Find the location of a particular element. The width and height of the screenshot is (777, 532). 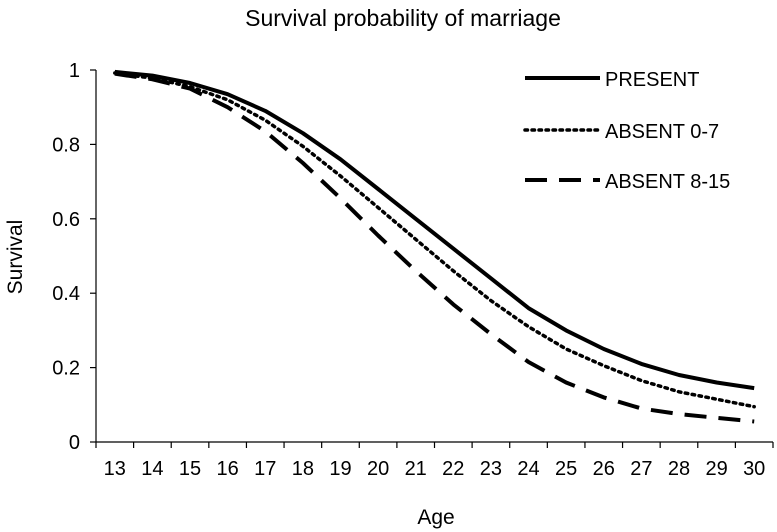

legend: PRESENT ABSENT 0-7 ABSENT 8-15 is located at coordinates (626, 131).